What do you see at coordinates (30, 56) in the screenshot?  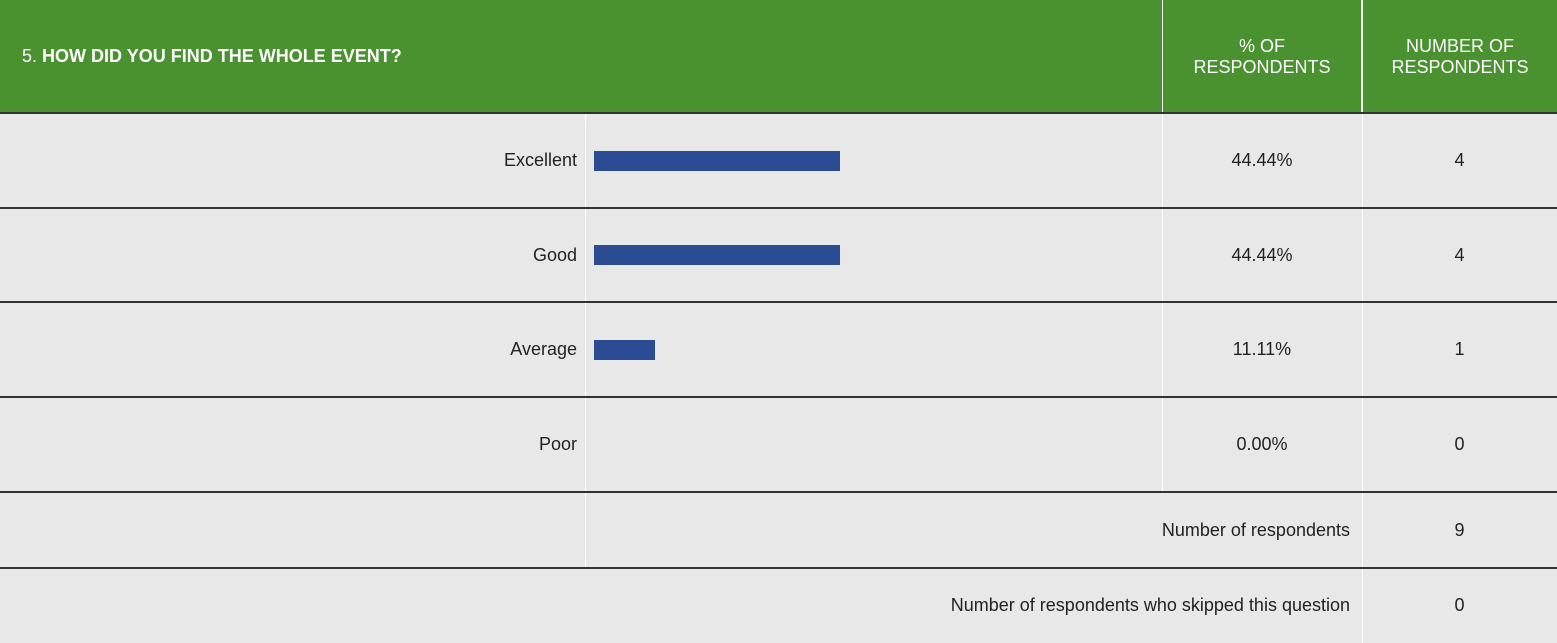 I see `question-number: 5.` at bounding box center [30, 56].